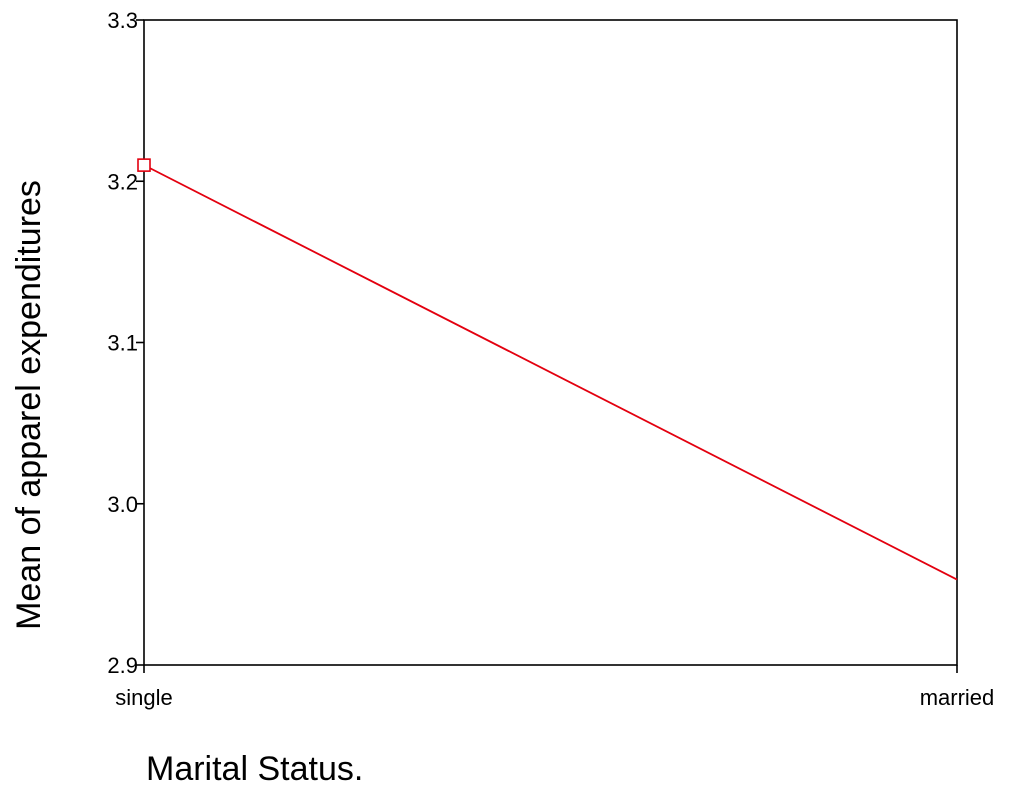 The height and width of the screenshot is (806, 1010). What do you see at coordinates (122, 504) in the screenshot?
I see `y-tick-label: 3.0` at bounding box center [122, 504].